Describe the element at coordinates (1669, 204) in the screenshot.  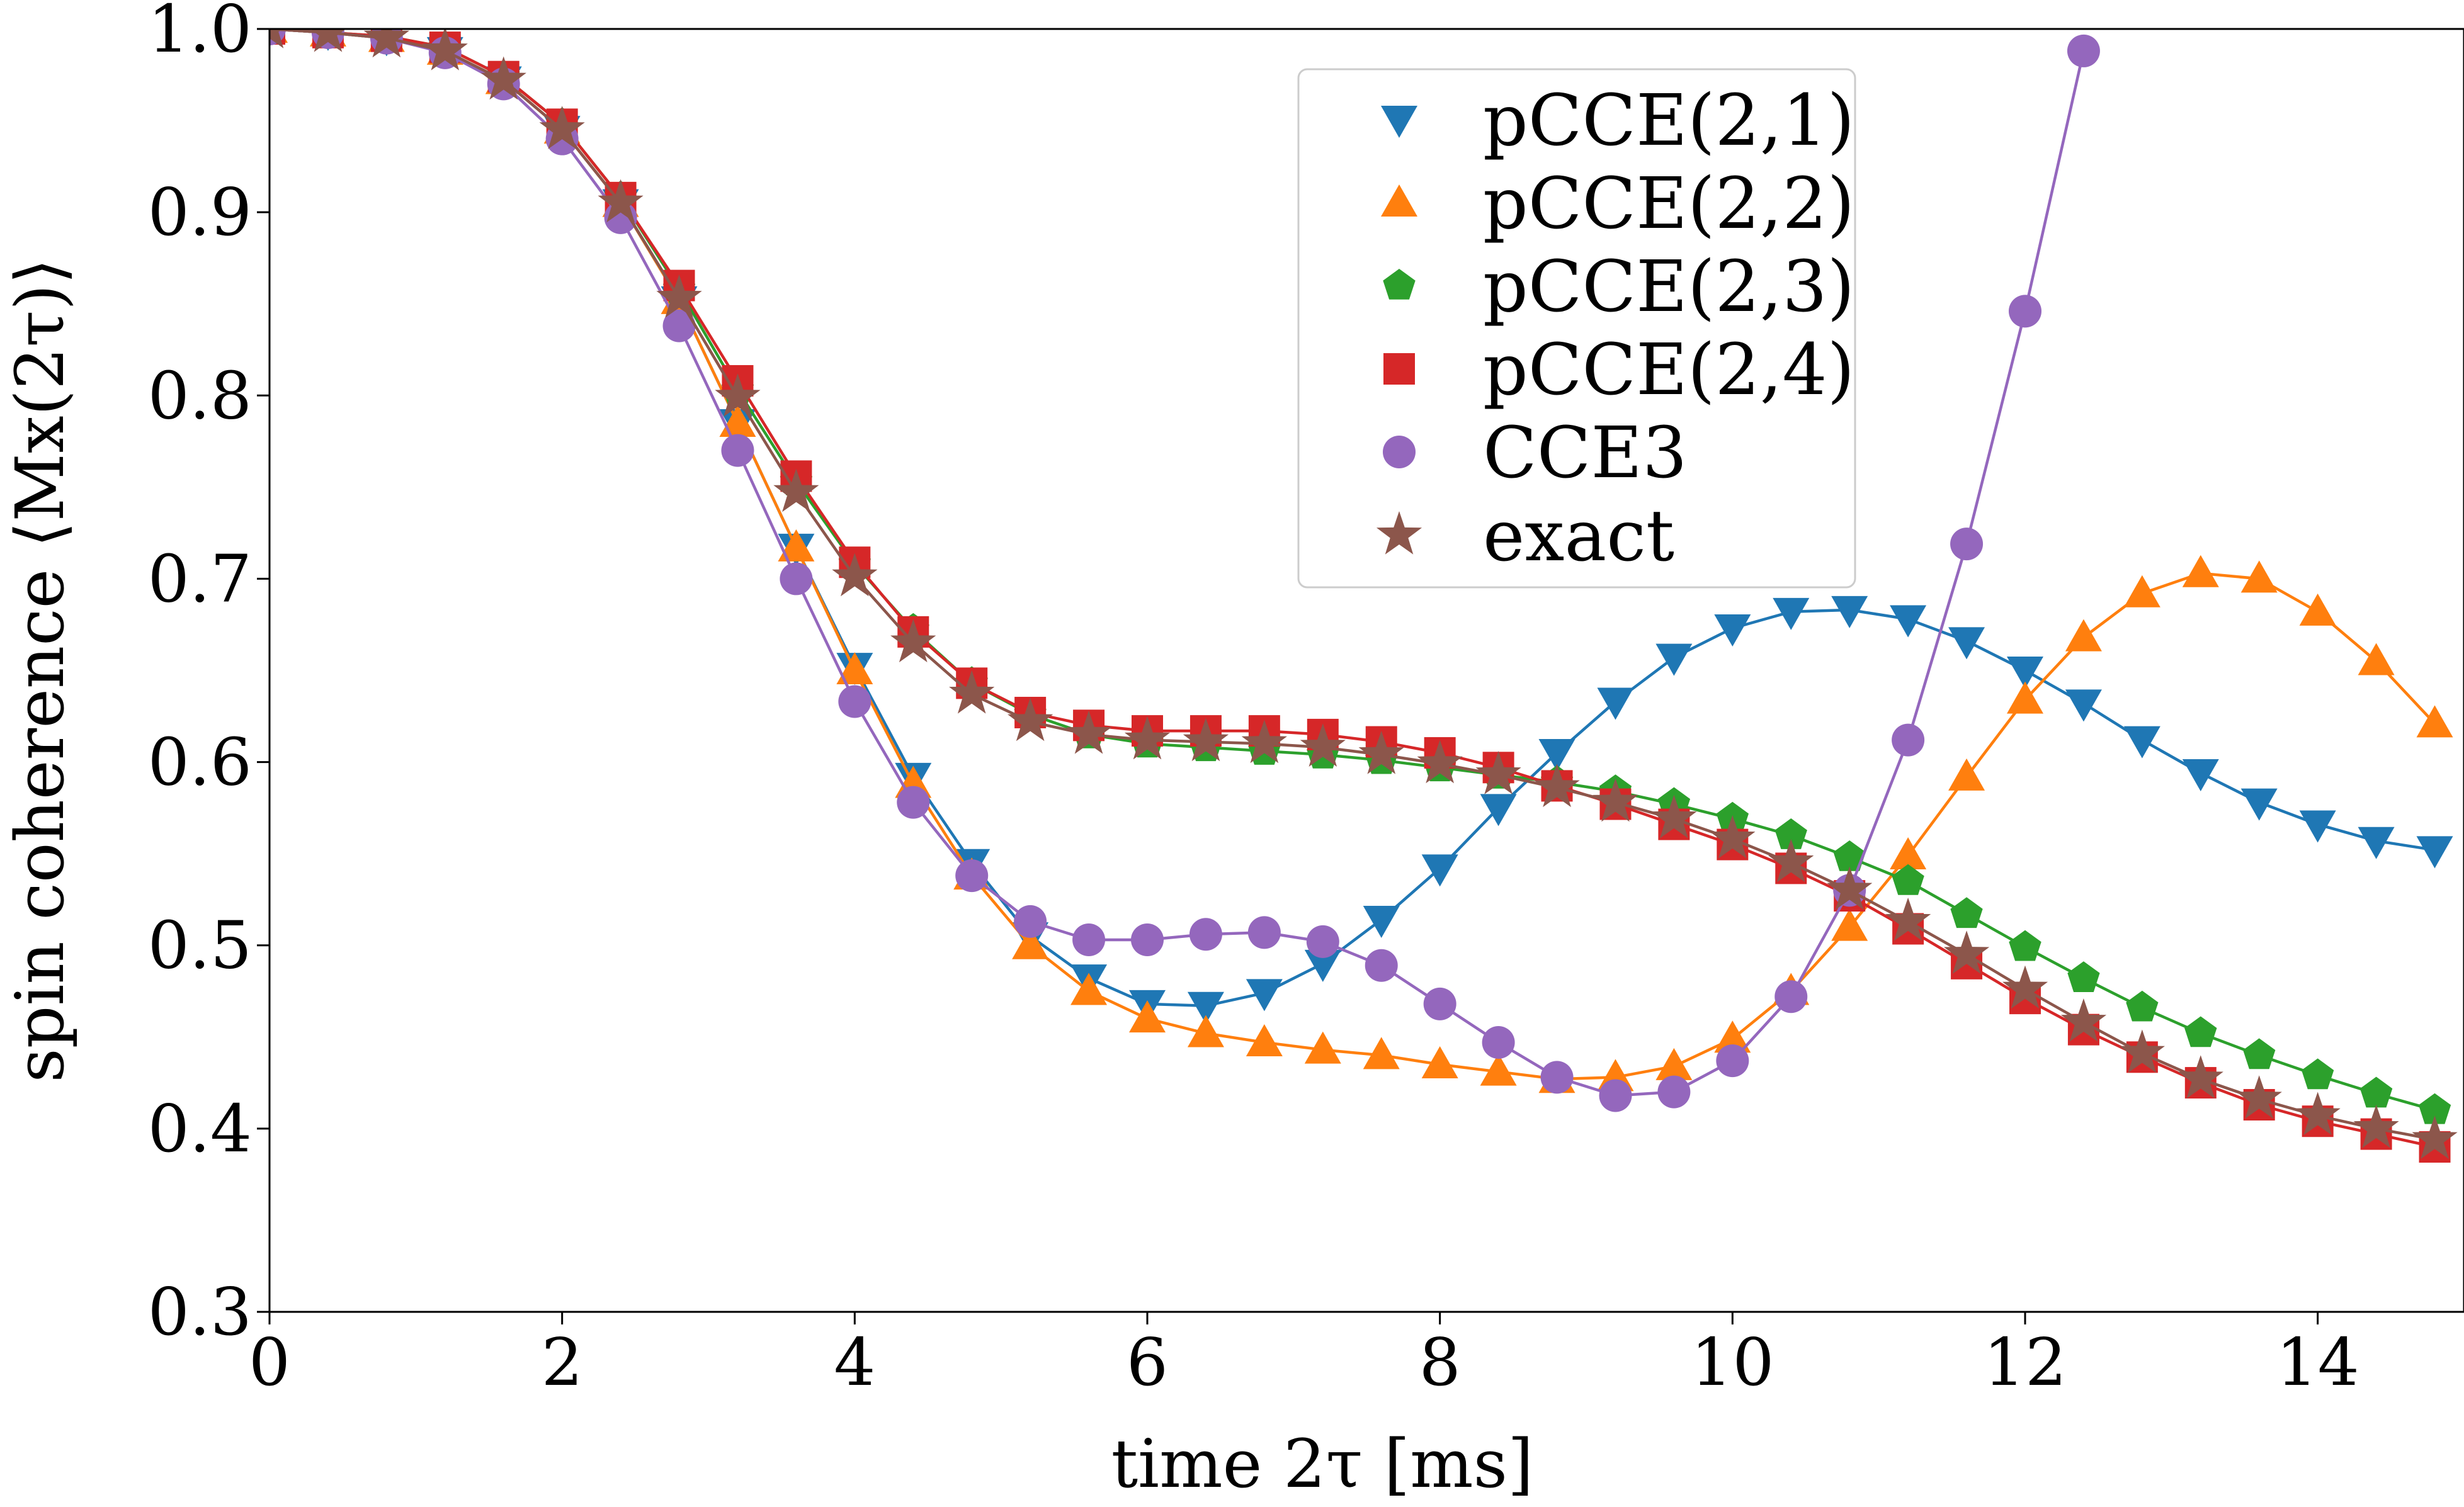
I see `legend-label-pcce-2-2: pCCE(2,2)` at that location.